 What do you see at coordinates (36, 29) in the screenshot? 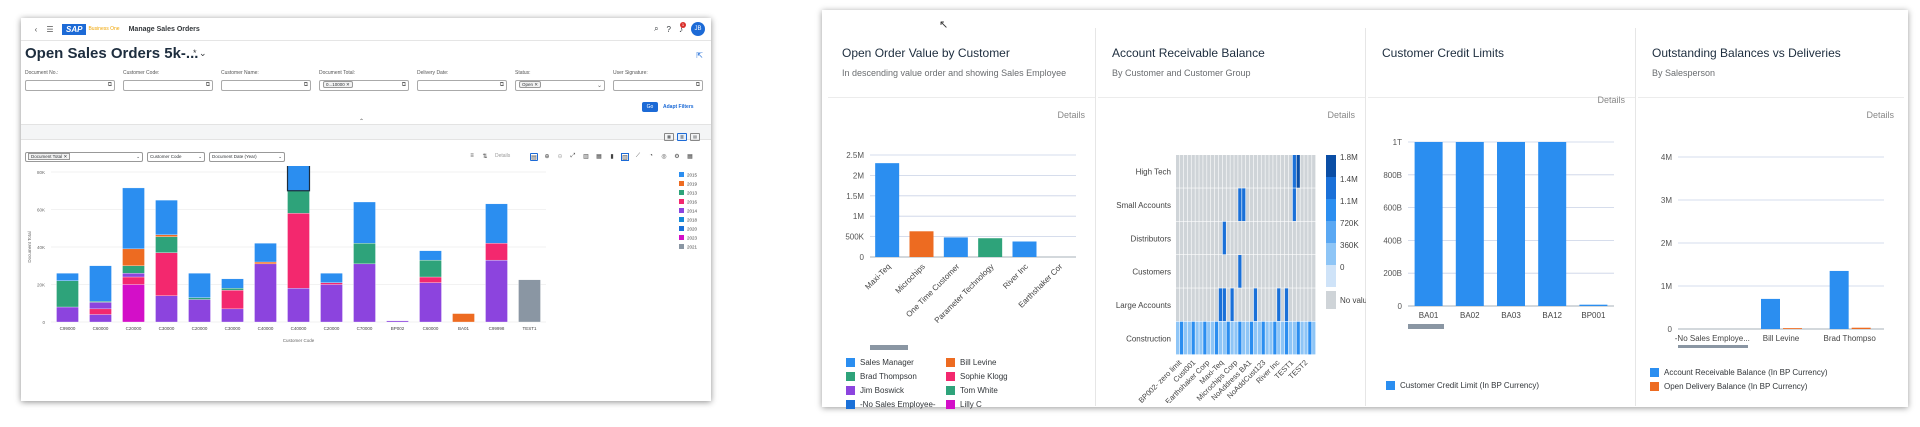
I see `back-icon: ‹` at bounding box center [36, 29].